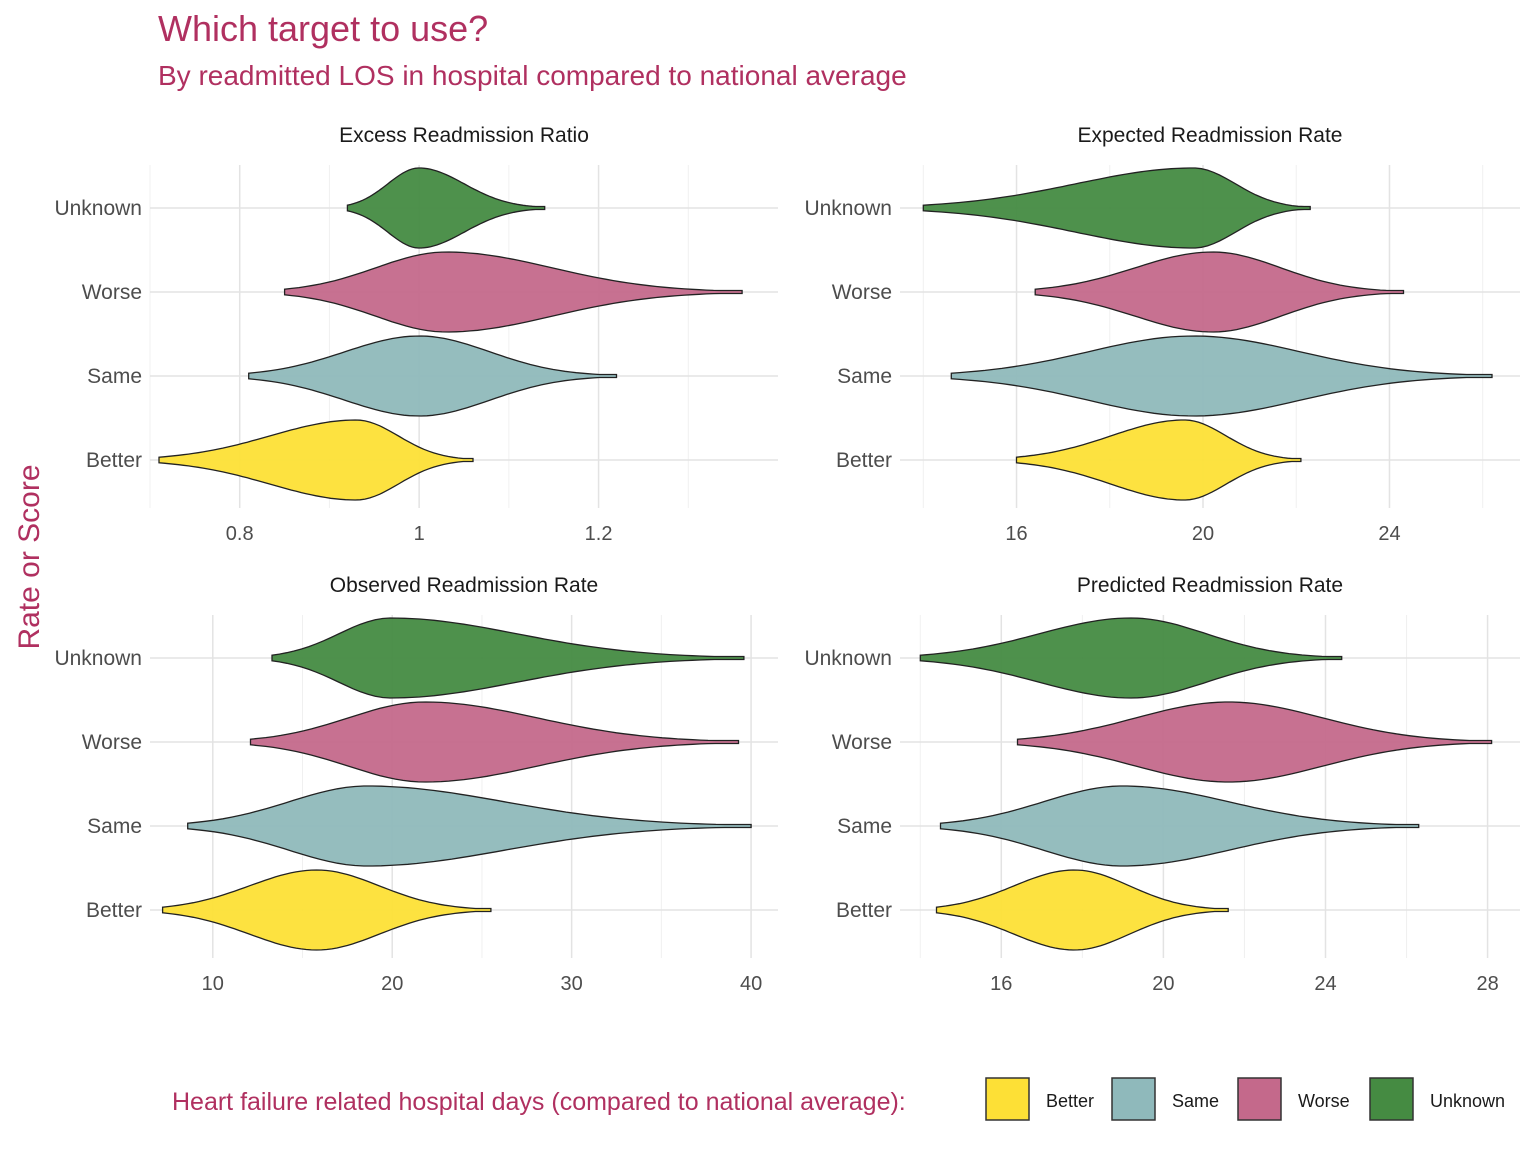 The width and height of the screenshot is (1536, 1152). What do you see at coordinates (1165, 1099) in the screenshot?
I see `legend-item-same: Same` at bounding box center [1165, 1099].